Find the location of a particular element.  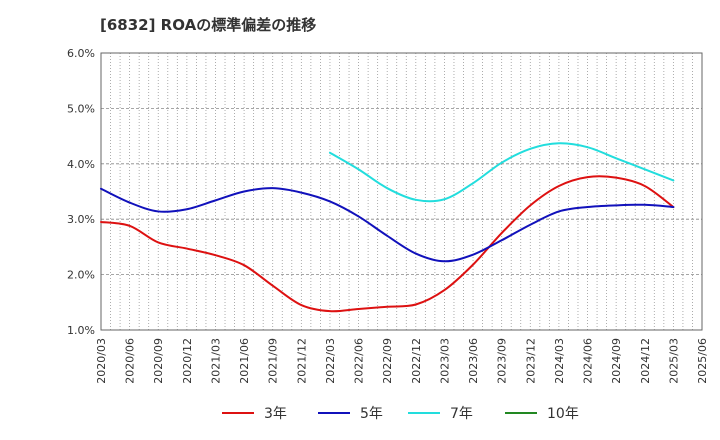

x-tick-label: 2025/06 is located at coordinates (702, 361).